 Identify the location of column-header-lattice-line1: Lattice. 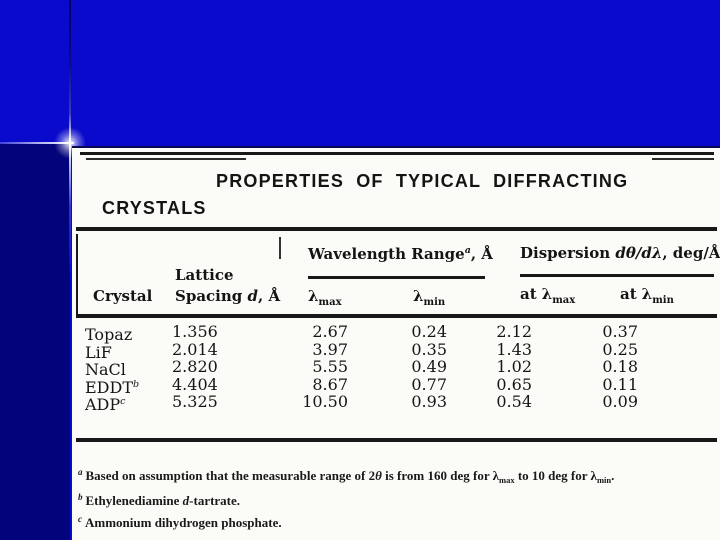
(204, 275).